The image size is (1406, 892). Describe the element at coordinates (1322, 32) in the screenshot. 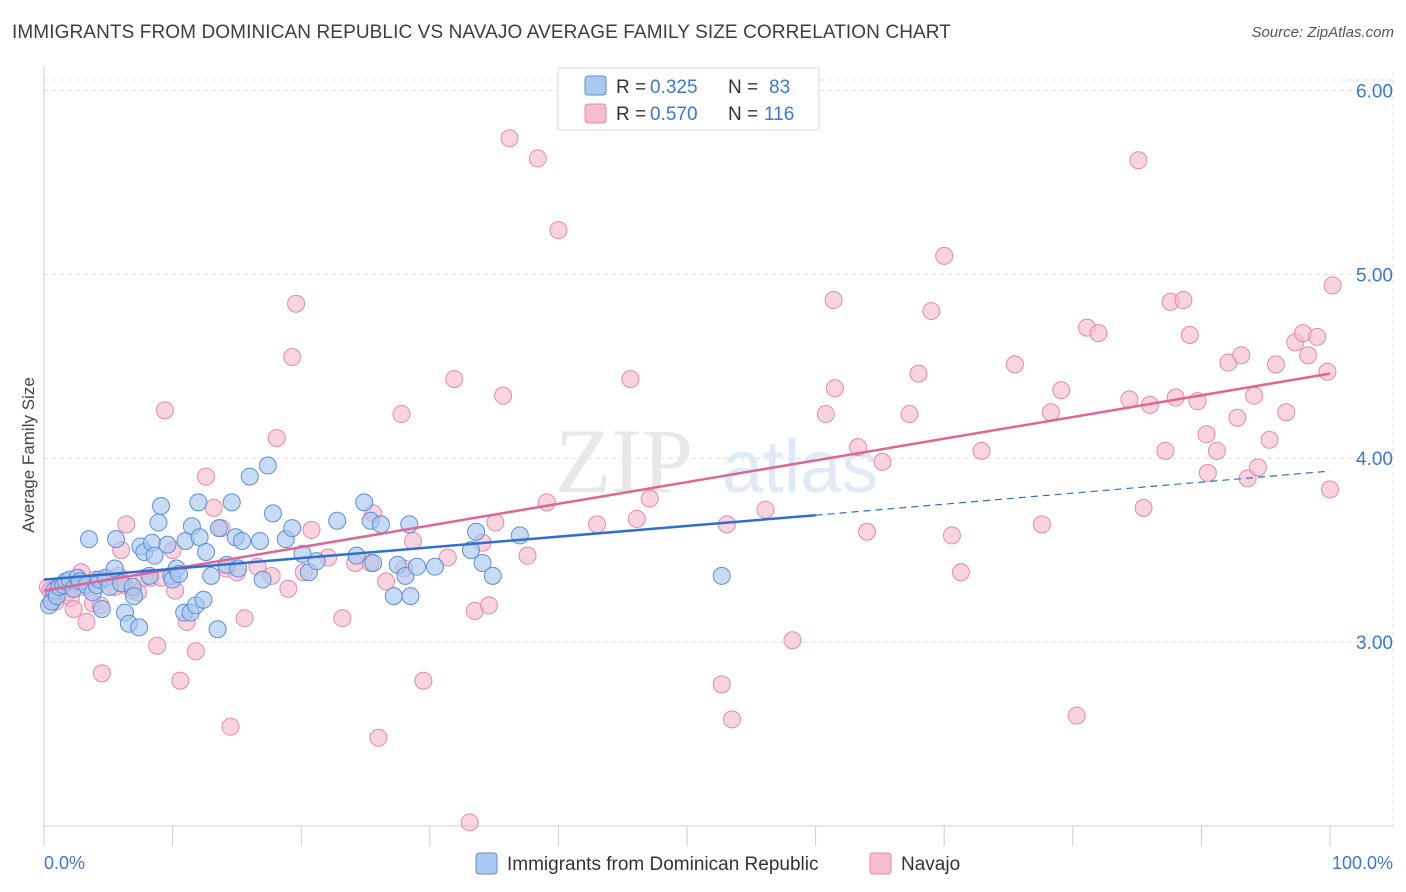

I see `source-credit: Source: ZipAtlas.com` at that location.